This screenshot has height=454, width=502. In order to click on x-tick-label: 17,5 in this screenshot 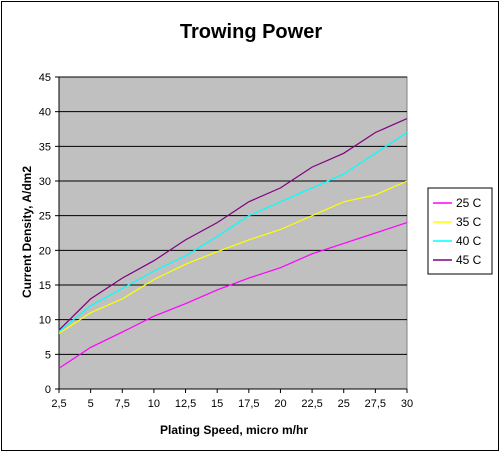, I will do `click(248, 404)`.